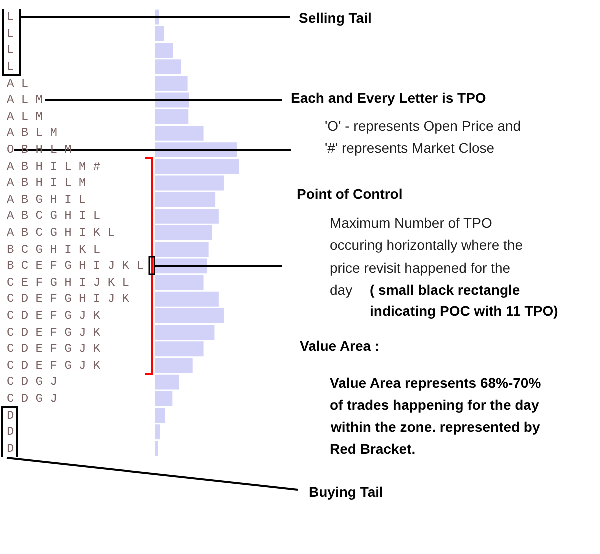 Image resolution: width=600 pixels, height=554 pixels. Describe the element at coordinates (435, 427) in the screenshot. I see `text: within the zone. represented by` at that location.